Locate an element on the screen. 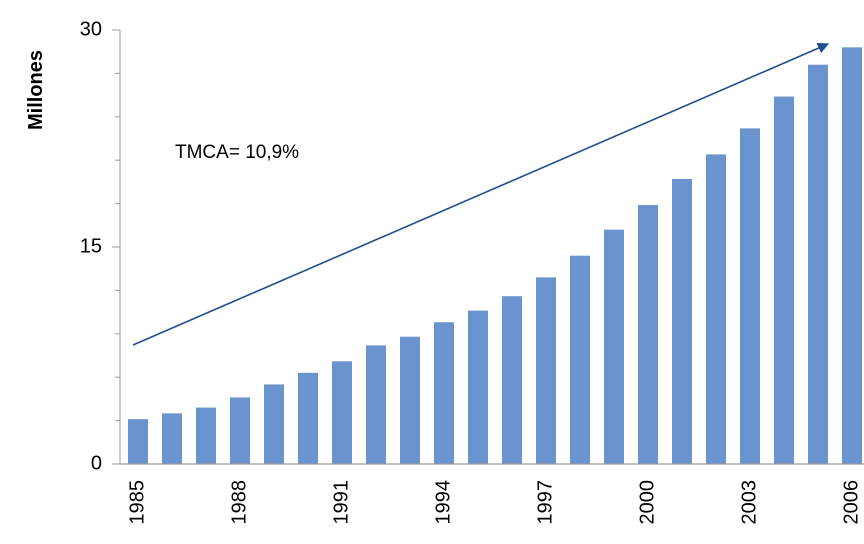 The width and height of the screenshot is (864, 544). x-tick-label: 1988 is located at coordinates (239, 502).